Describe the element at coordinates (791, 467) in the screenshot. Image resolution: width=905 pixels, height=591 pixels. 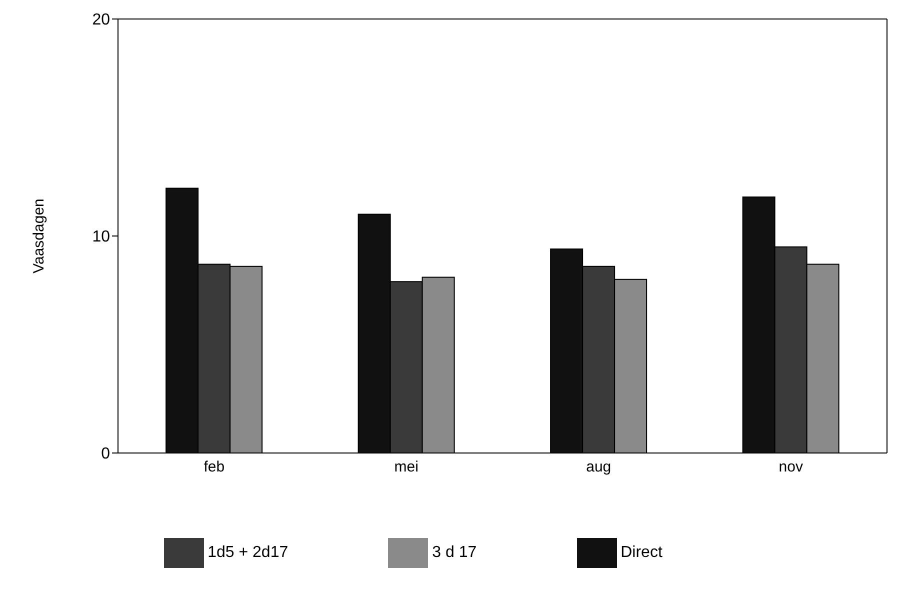
I see `x-tick-label: nov` at that location.